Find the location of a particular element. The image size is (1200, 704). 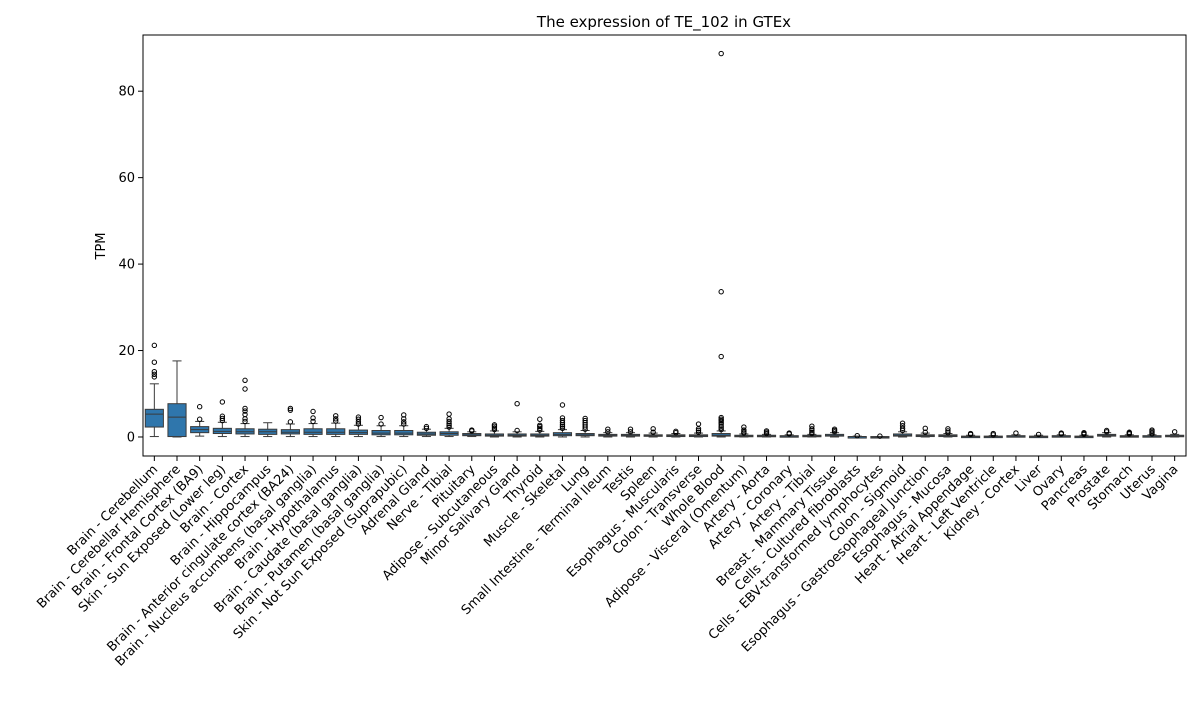

y-axis-label: TPM is located at coordinates (101, 247).